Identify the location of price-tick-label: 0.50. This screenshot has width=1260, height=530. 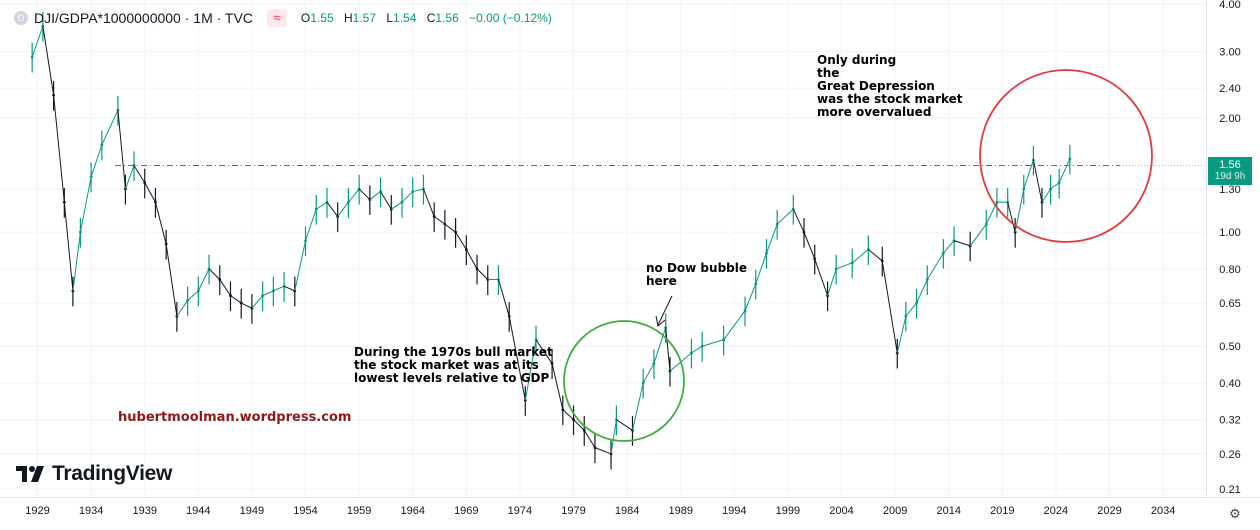
(1229, 347).